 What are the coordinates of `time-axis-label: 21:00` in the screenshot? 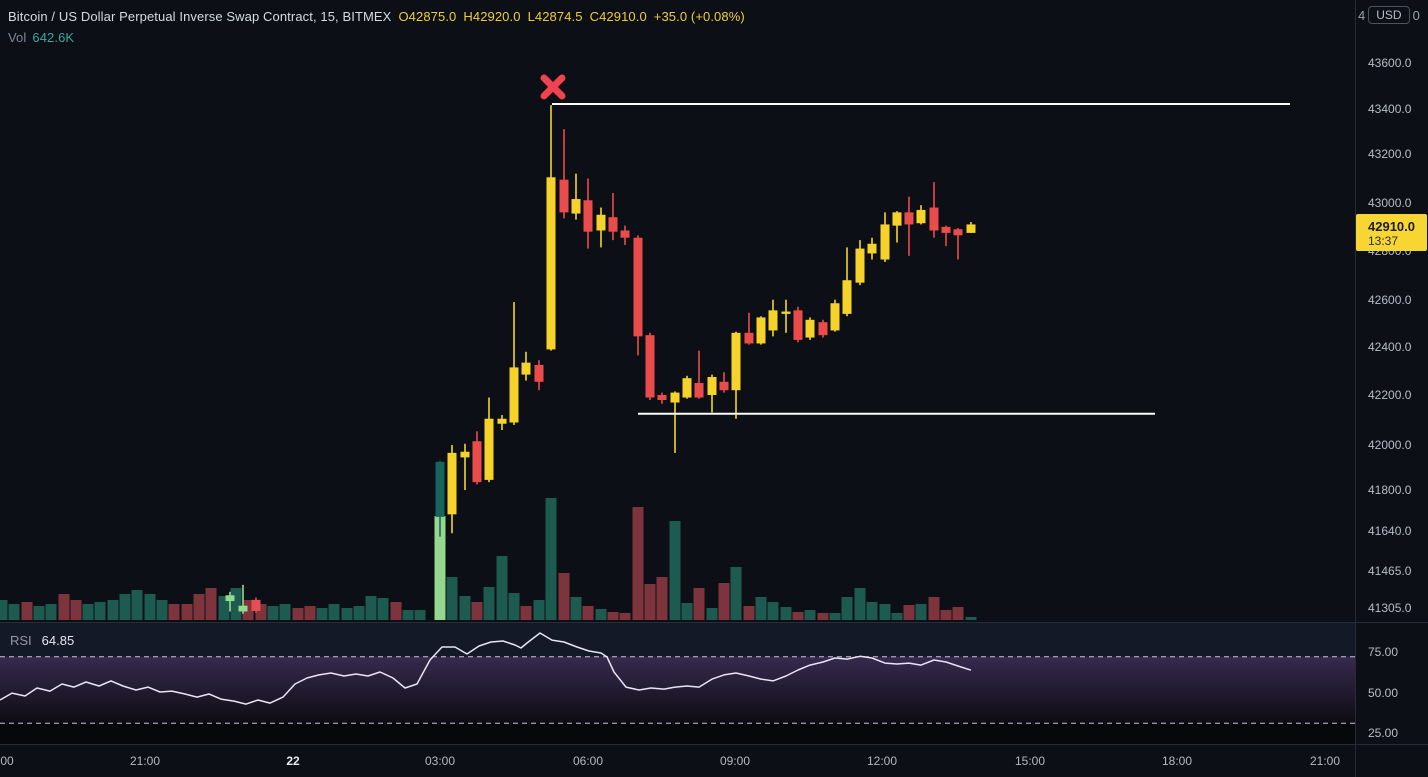 It's located at (145, 761).